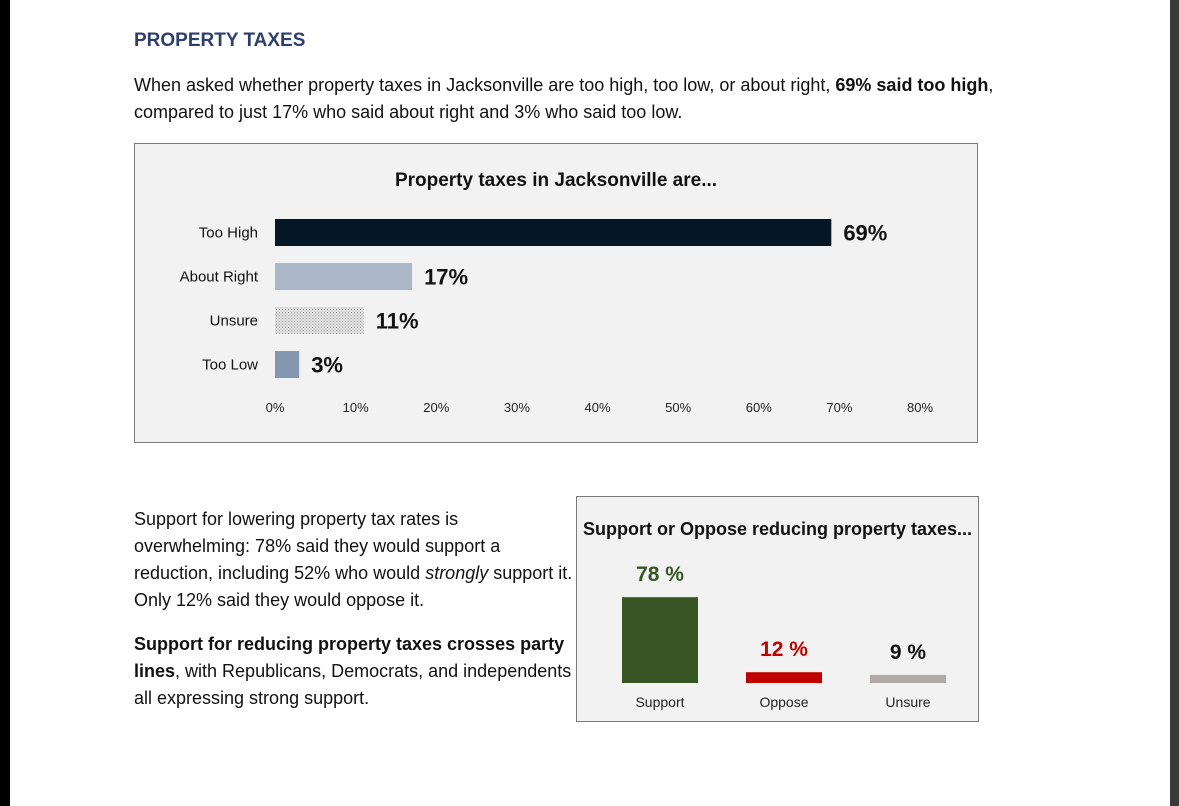 Image resolution: width=1179 pixels, height=806 pixels. What do you see at coordinates (660, 574) in the screenshot?
I see `value-label-support: 78 %` at bounding box center [660, 574].